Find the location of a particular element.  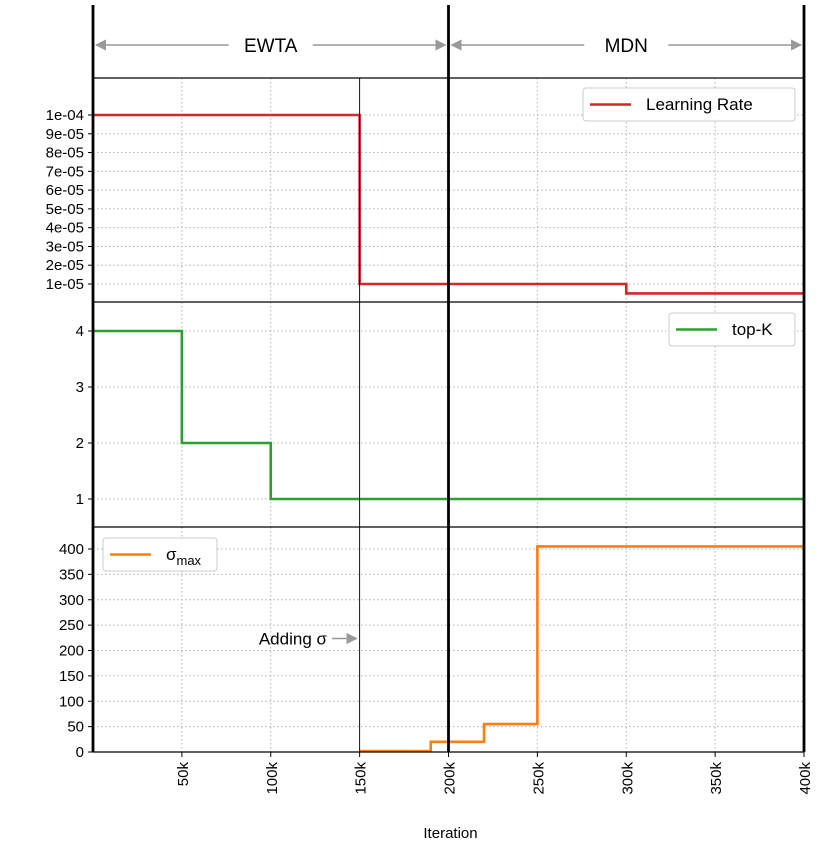

x-axis-label: Iteration is located at coordinates (450, 833).